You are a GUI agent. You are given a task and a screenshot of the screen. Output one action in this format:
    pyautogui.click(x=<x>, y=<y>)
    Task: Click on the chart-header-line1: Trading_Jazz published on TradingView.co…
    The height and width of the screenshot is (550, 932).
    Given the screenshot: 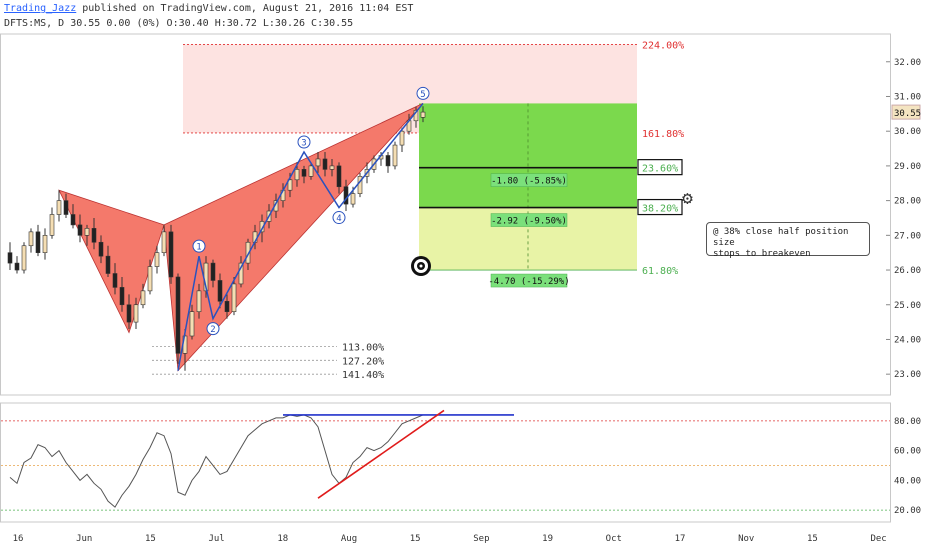 What is the action you would take?
    pyautogui.click(x=208, y=8)
    